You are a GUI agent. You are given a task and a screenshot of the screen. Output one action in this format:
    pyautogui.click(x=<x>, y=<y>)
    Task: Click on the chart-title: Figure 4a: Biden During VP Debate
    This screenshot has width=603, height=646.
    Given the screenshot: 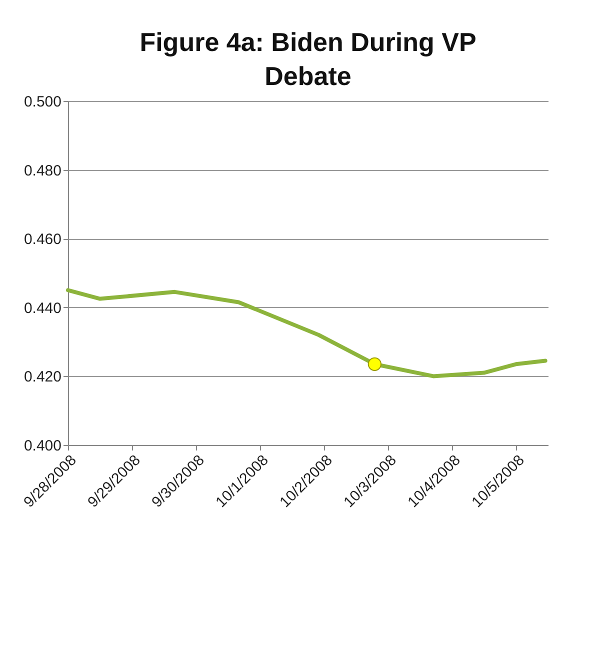 What is the action you would take?
    pyautogui.click(x=308, y=59)
    